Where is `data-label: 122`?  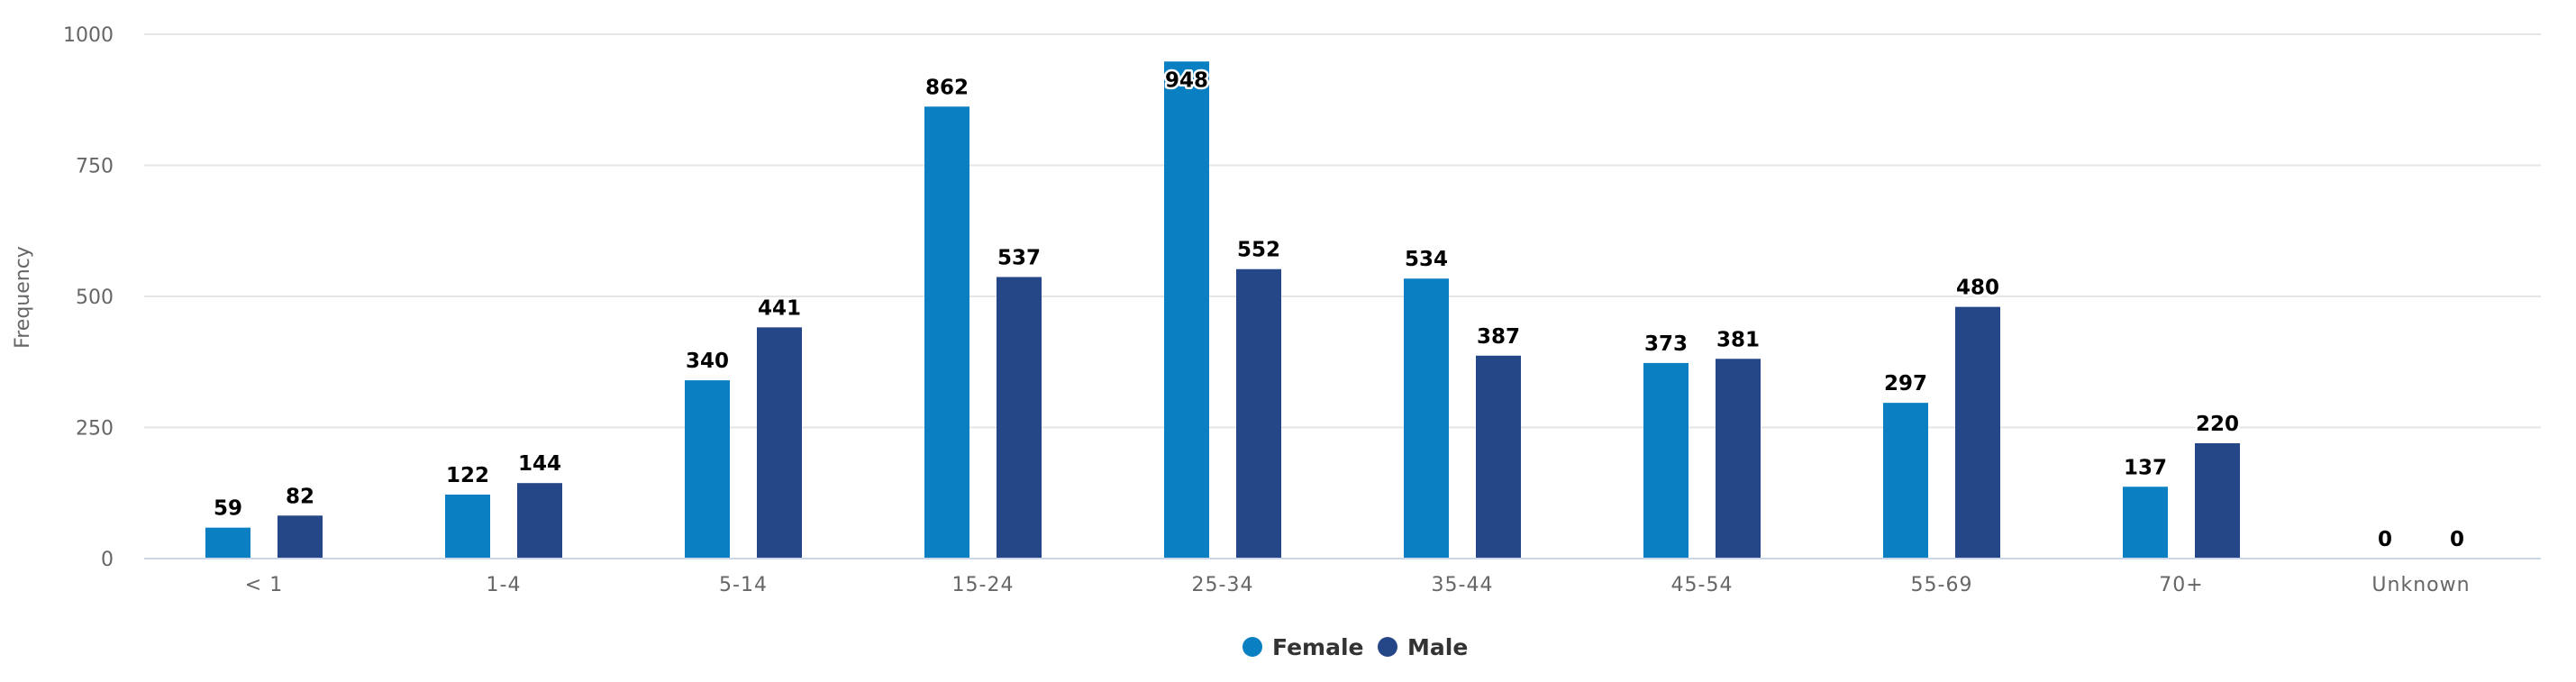 data-label: 122 is located at coordinates (467, 475).